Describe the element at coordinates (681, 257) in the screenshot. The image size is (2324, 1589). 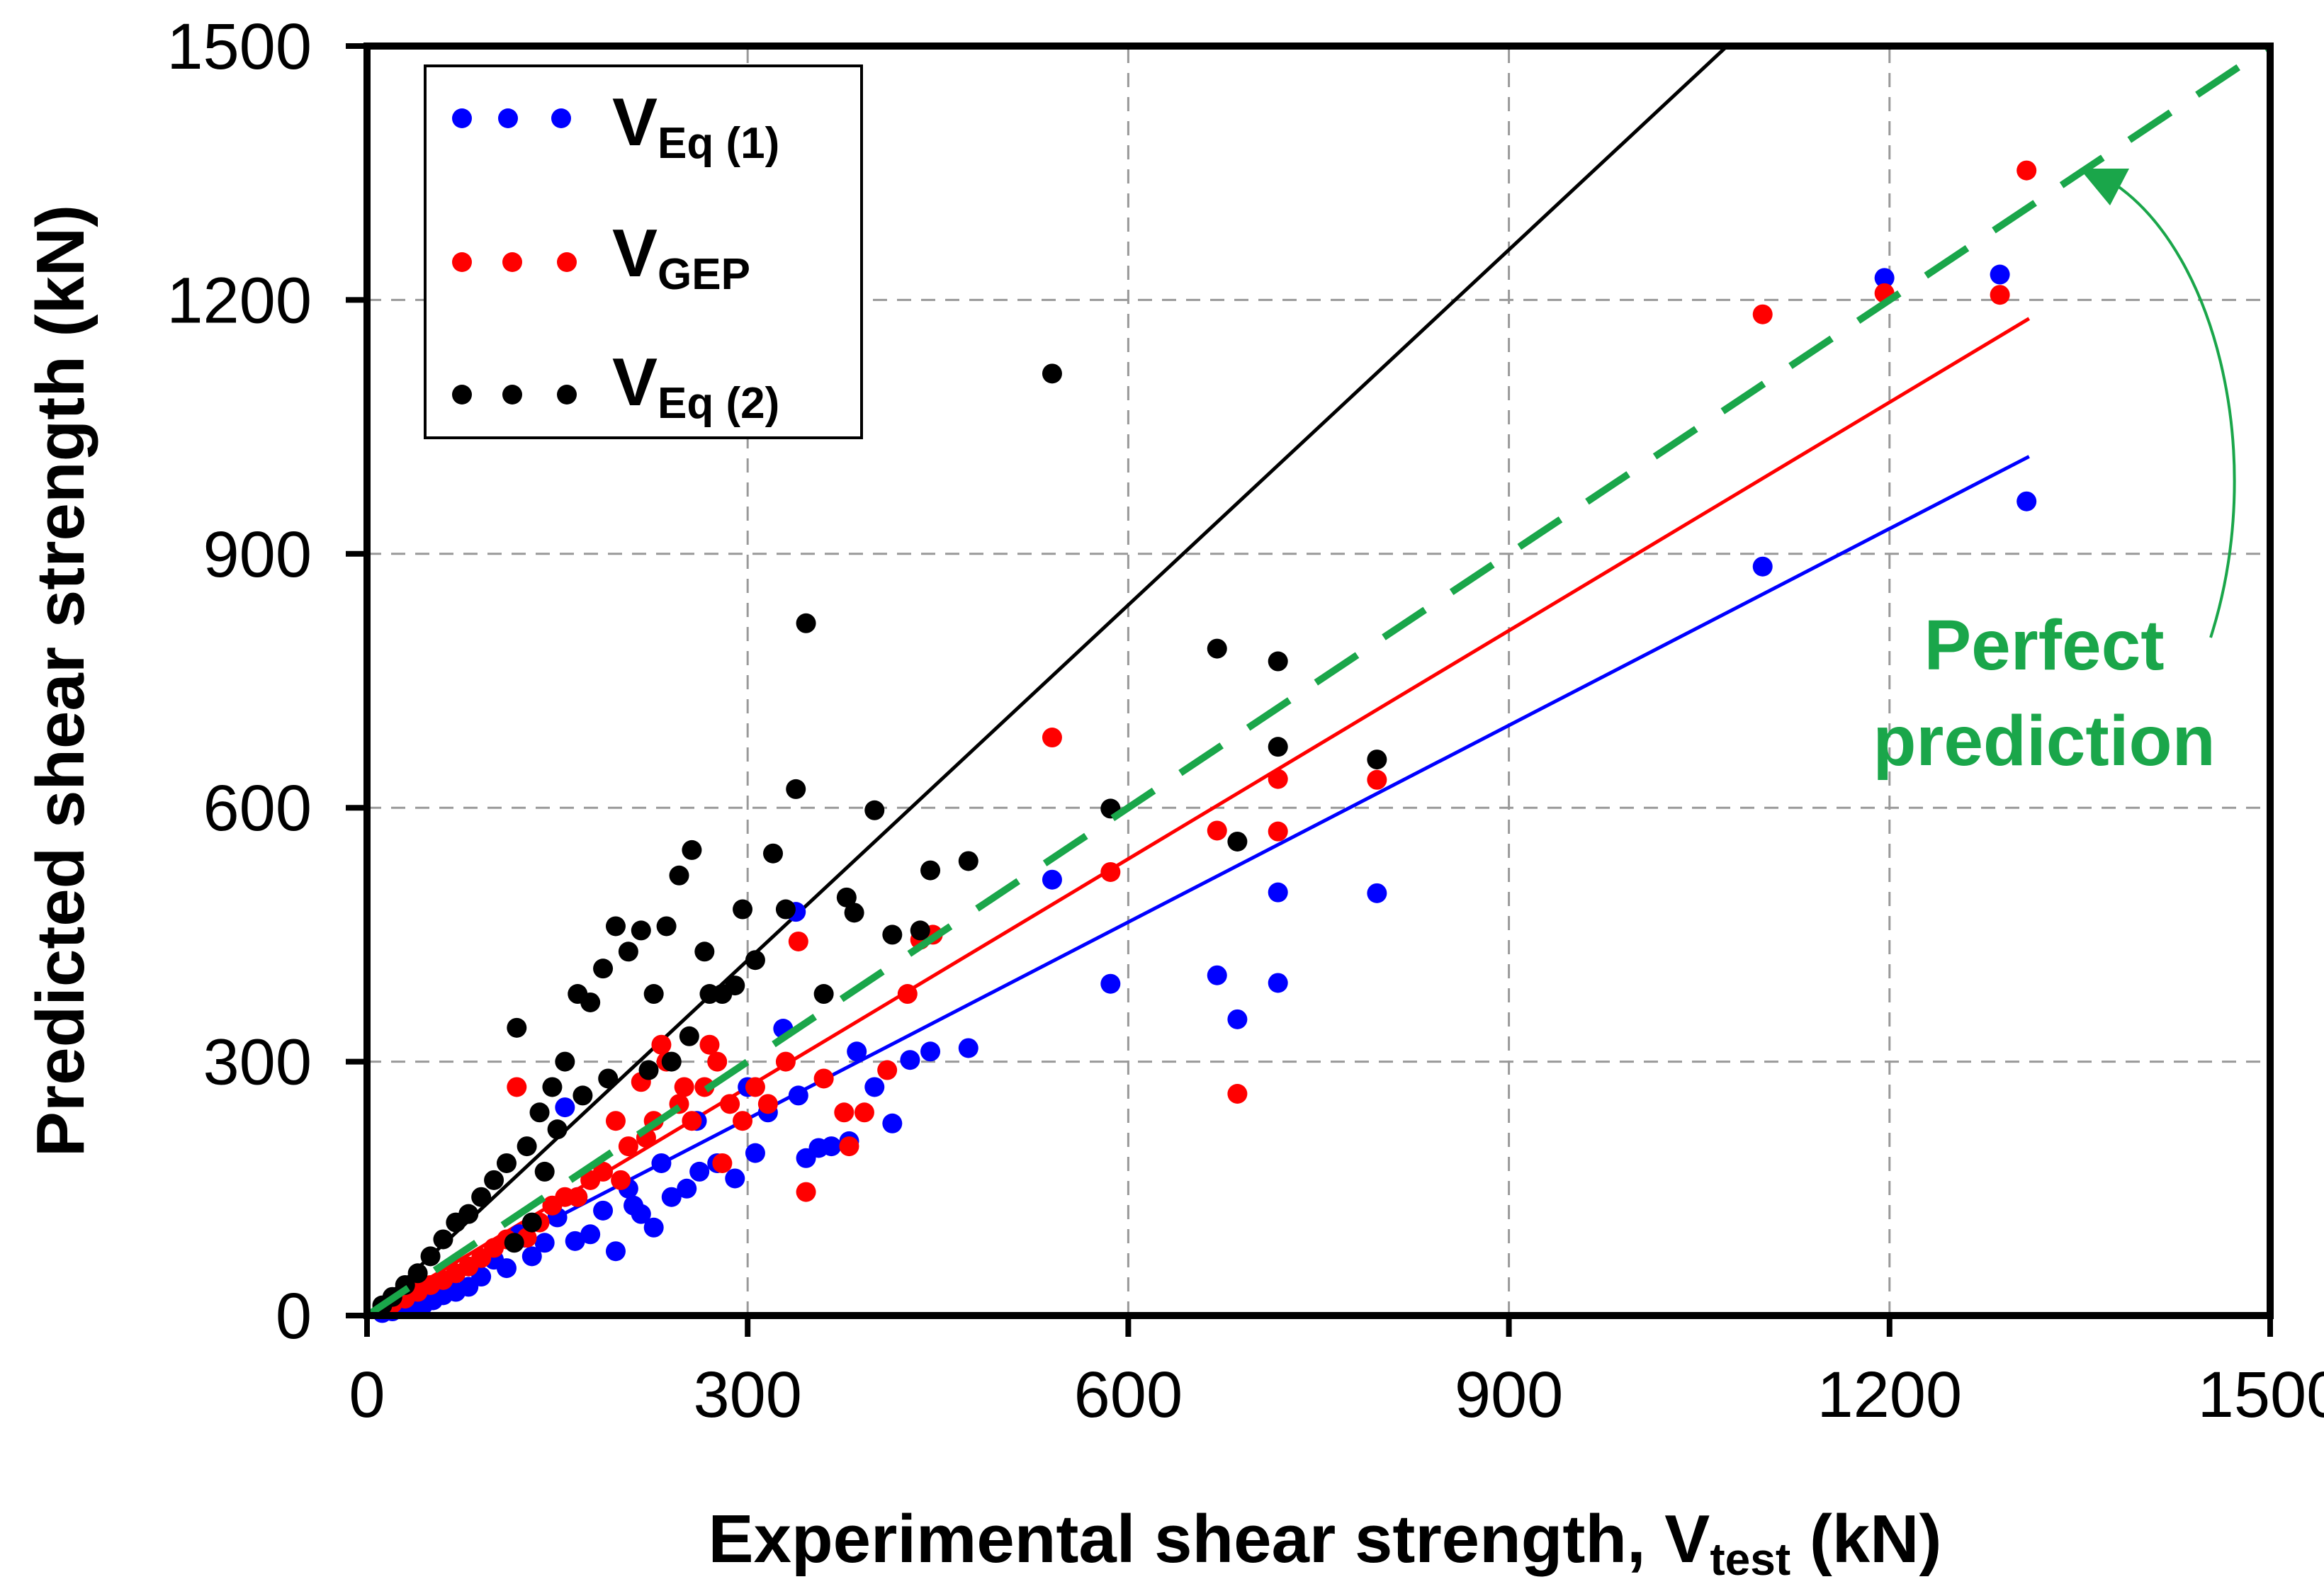
I see `legend-label-gep: VGEP` at that location.